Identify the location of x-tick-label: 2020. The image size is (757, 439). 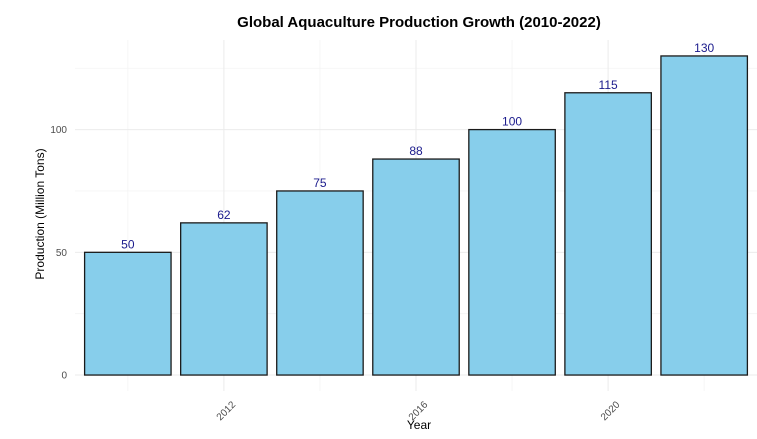
(611, 411).